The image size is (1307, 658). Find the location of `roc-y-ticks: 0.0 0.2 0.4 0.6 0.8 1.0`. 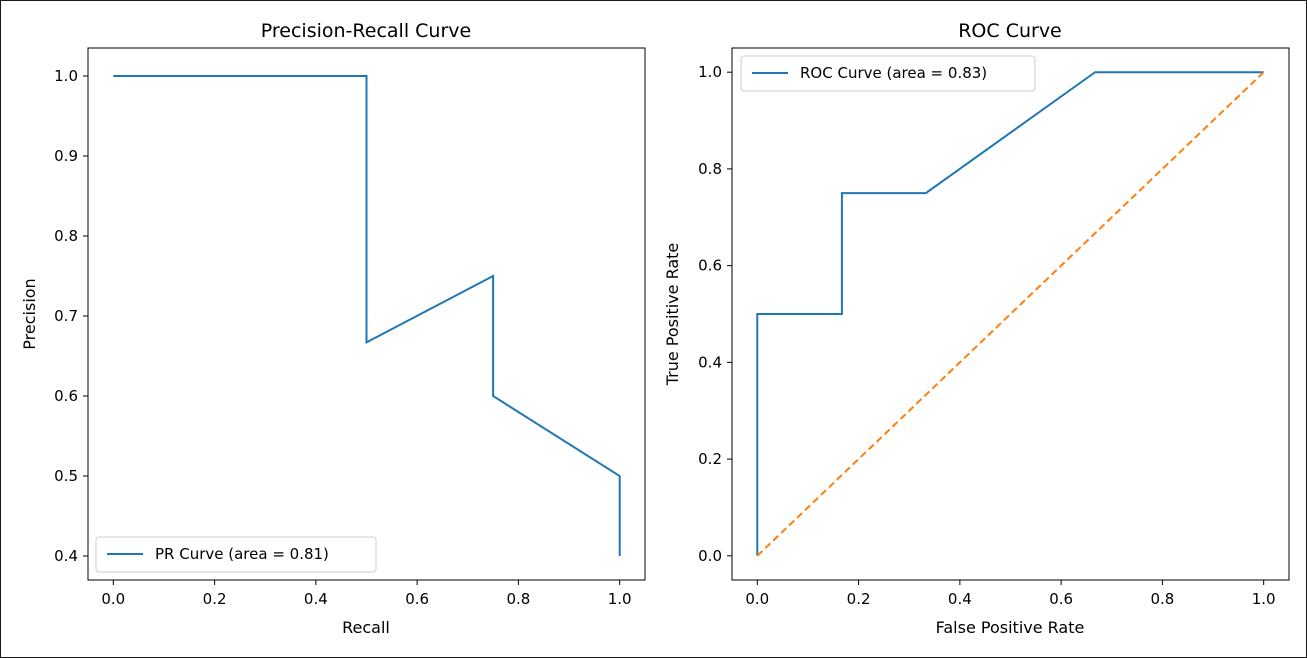

roc-y-ticks: 0.0 0.2 0.4 0.6 0.8 1.0 is located at coordinates (715, 314).